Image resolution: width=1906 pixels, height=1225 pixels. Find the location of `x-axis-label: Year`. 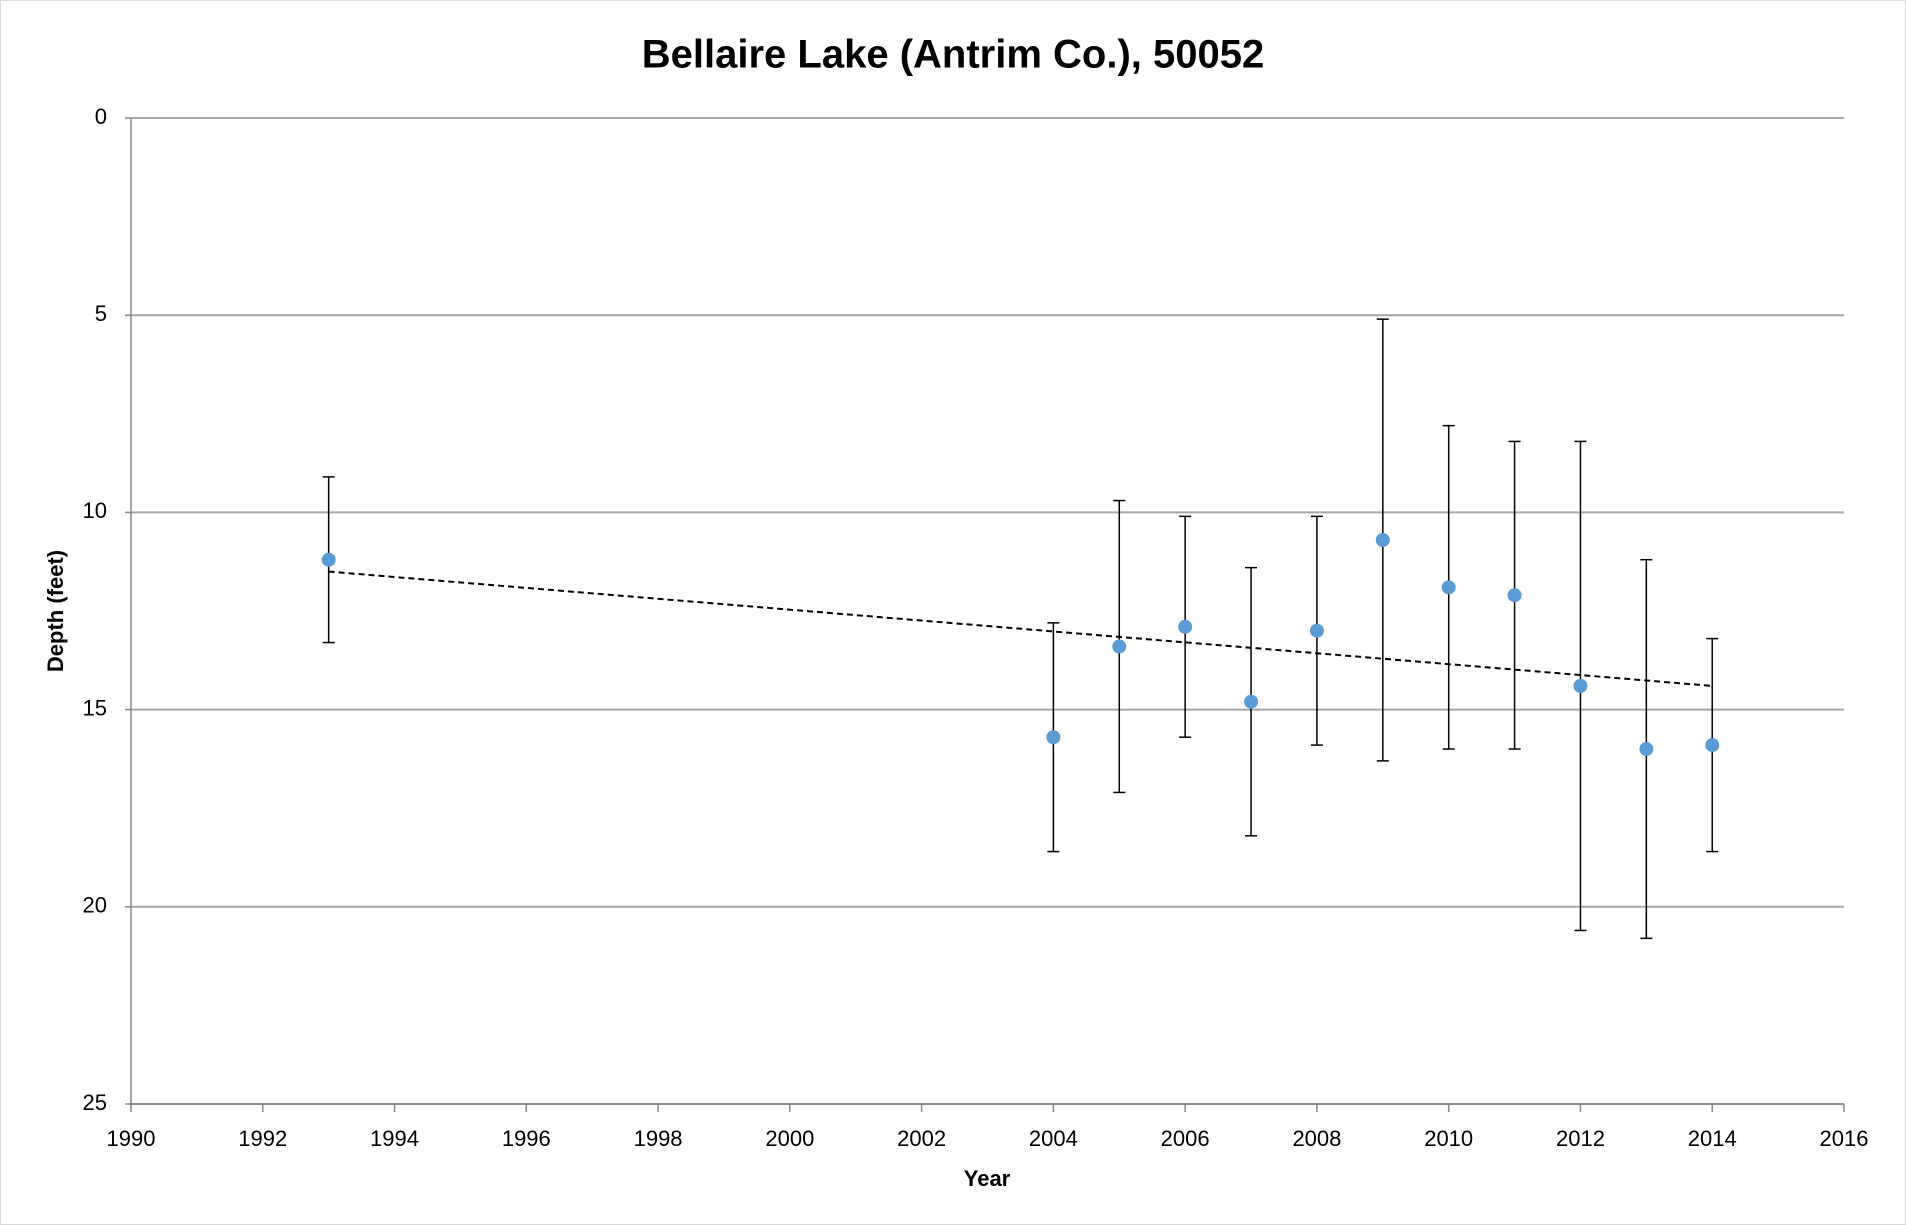

x-axis-label: Year is located at coordinates (987, 1178).